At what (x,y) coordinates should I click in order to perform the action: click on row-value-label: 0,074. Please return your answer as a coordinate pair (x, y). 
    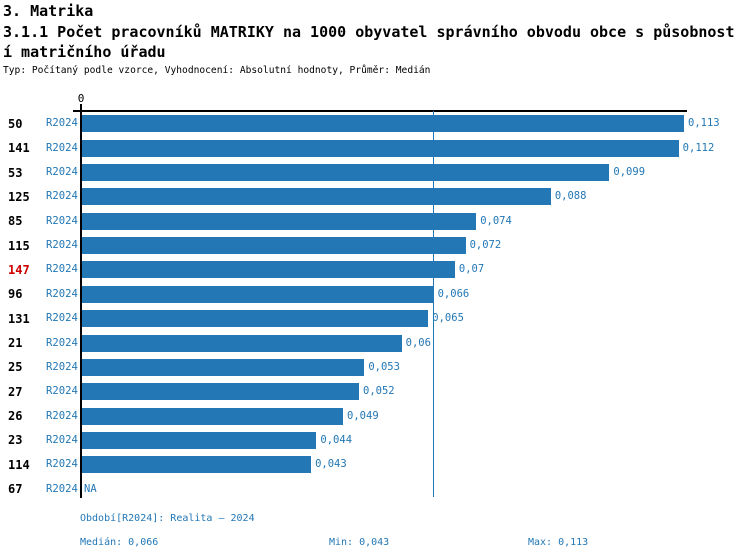
    Looking at the image, I should click on (496, 220).